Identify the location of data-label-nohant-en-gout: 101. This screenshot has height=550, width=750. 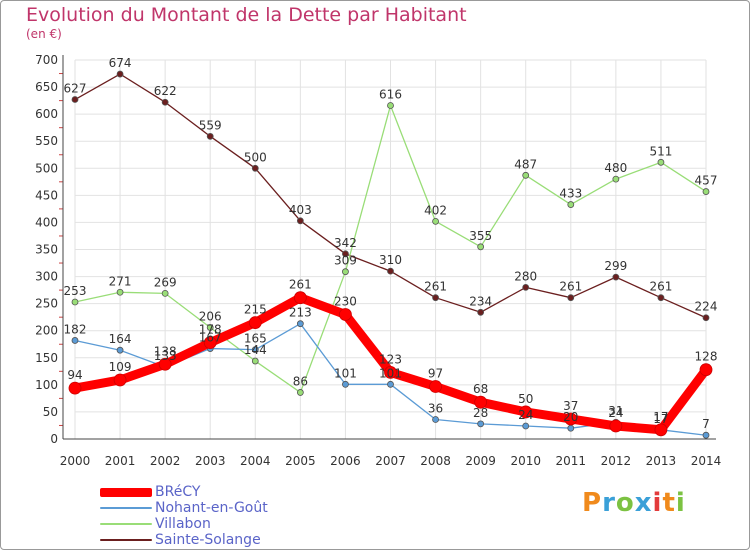
(345, 373).